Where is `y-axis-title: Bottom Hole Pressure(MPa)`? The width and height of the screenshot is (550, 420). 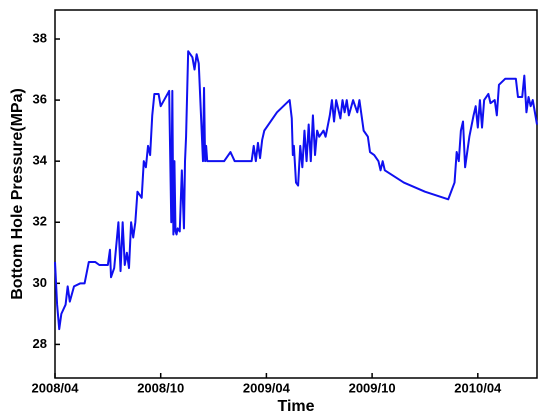 y-axis-title: Bottom Hole Pressure(MPa) is located at coordinates (17, 194).